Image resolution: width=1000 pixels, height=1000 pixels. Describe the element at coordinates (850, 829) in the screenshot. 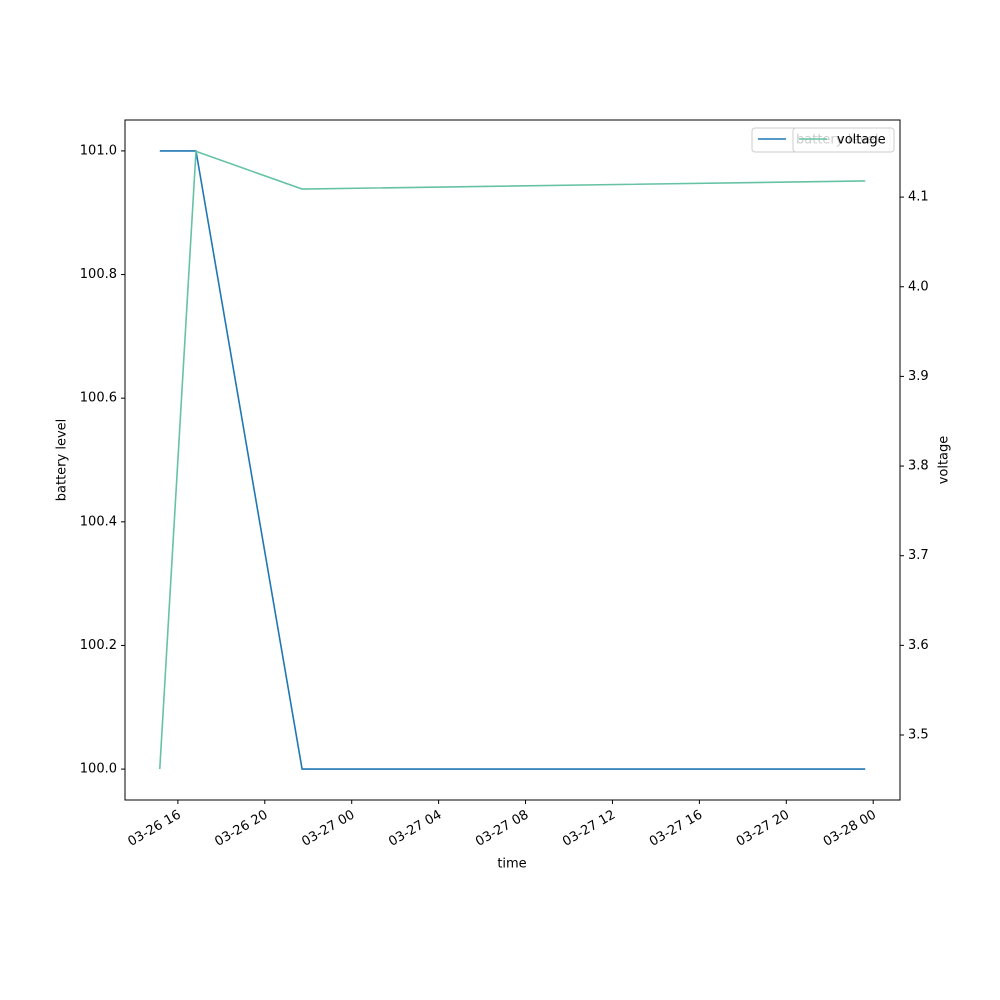

I see `x-tick-label: 03-28 00` at that location.